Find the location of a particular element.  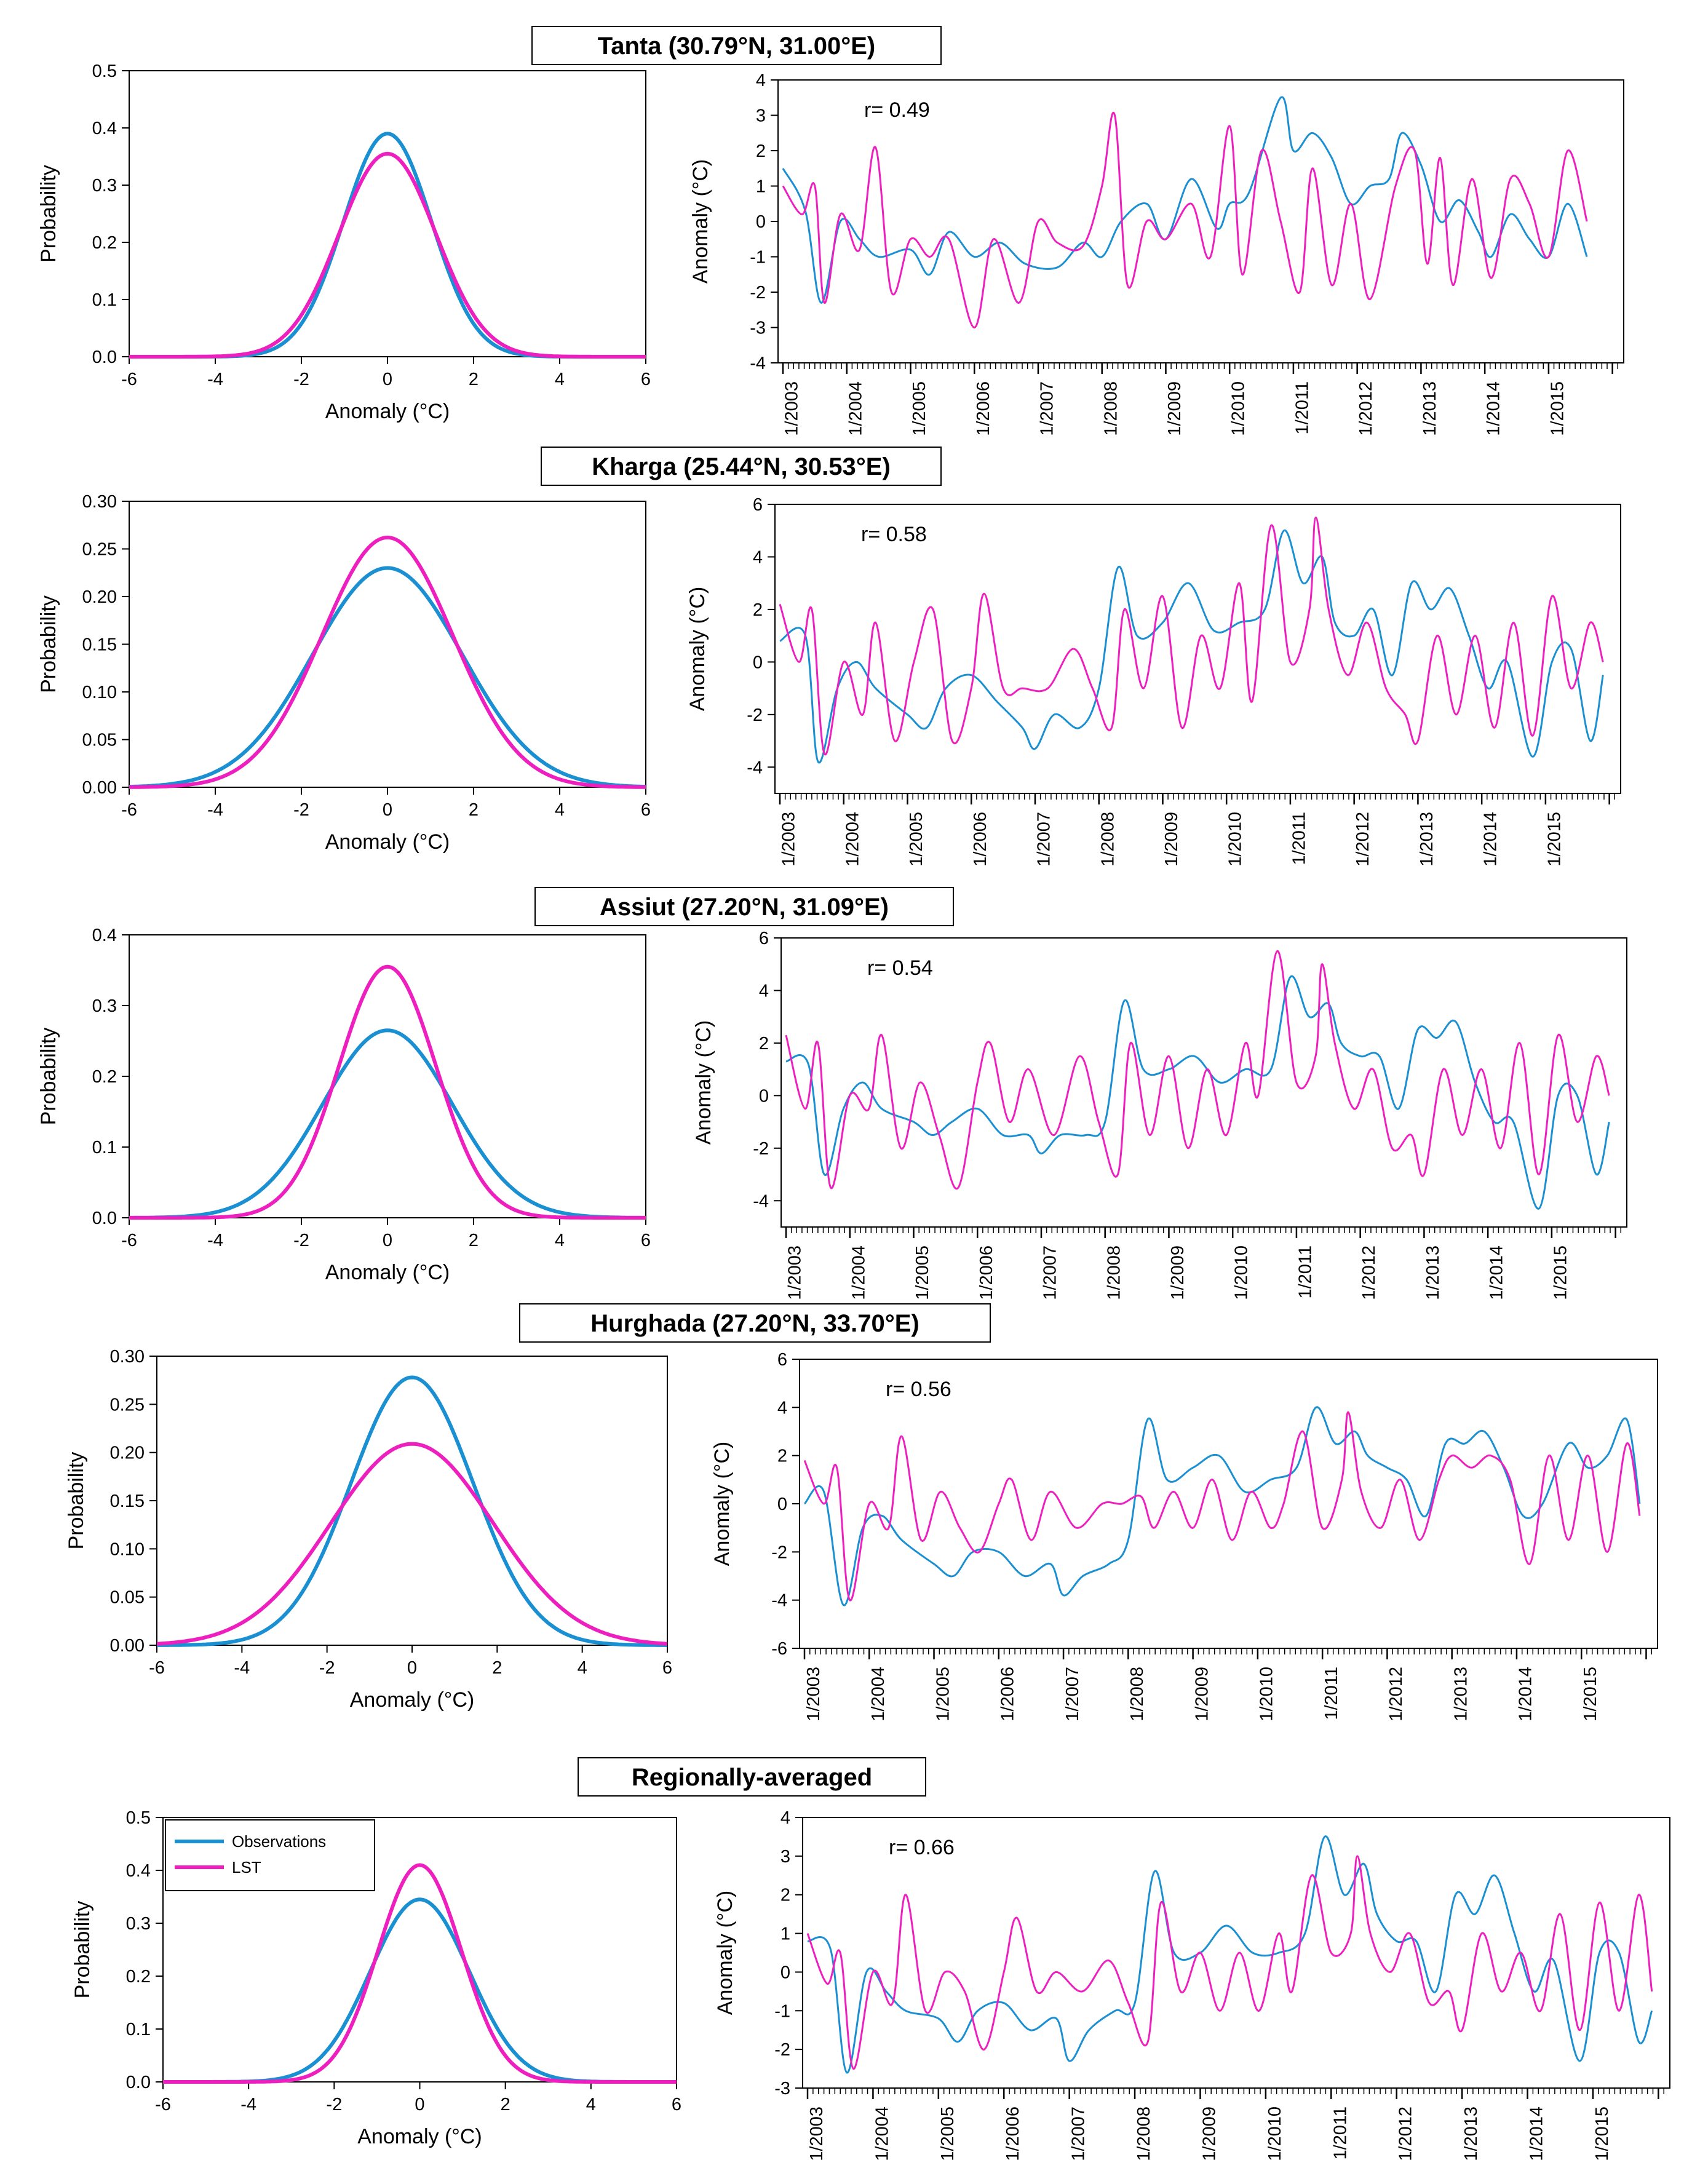

chart-4-ts-ytick-label: -2 is located at coordinates (782, 2050).